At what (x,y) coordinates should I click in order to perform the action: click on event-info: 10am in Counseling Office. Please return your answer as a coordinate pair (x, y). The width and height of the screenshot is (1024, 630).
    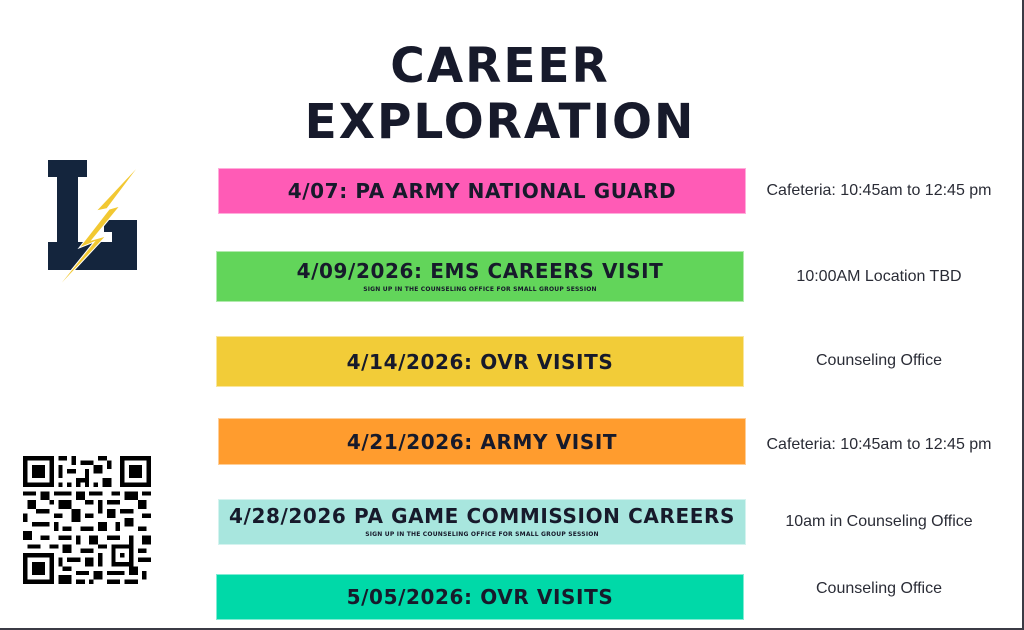
    Looking at the image, I should click on (879, 521).